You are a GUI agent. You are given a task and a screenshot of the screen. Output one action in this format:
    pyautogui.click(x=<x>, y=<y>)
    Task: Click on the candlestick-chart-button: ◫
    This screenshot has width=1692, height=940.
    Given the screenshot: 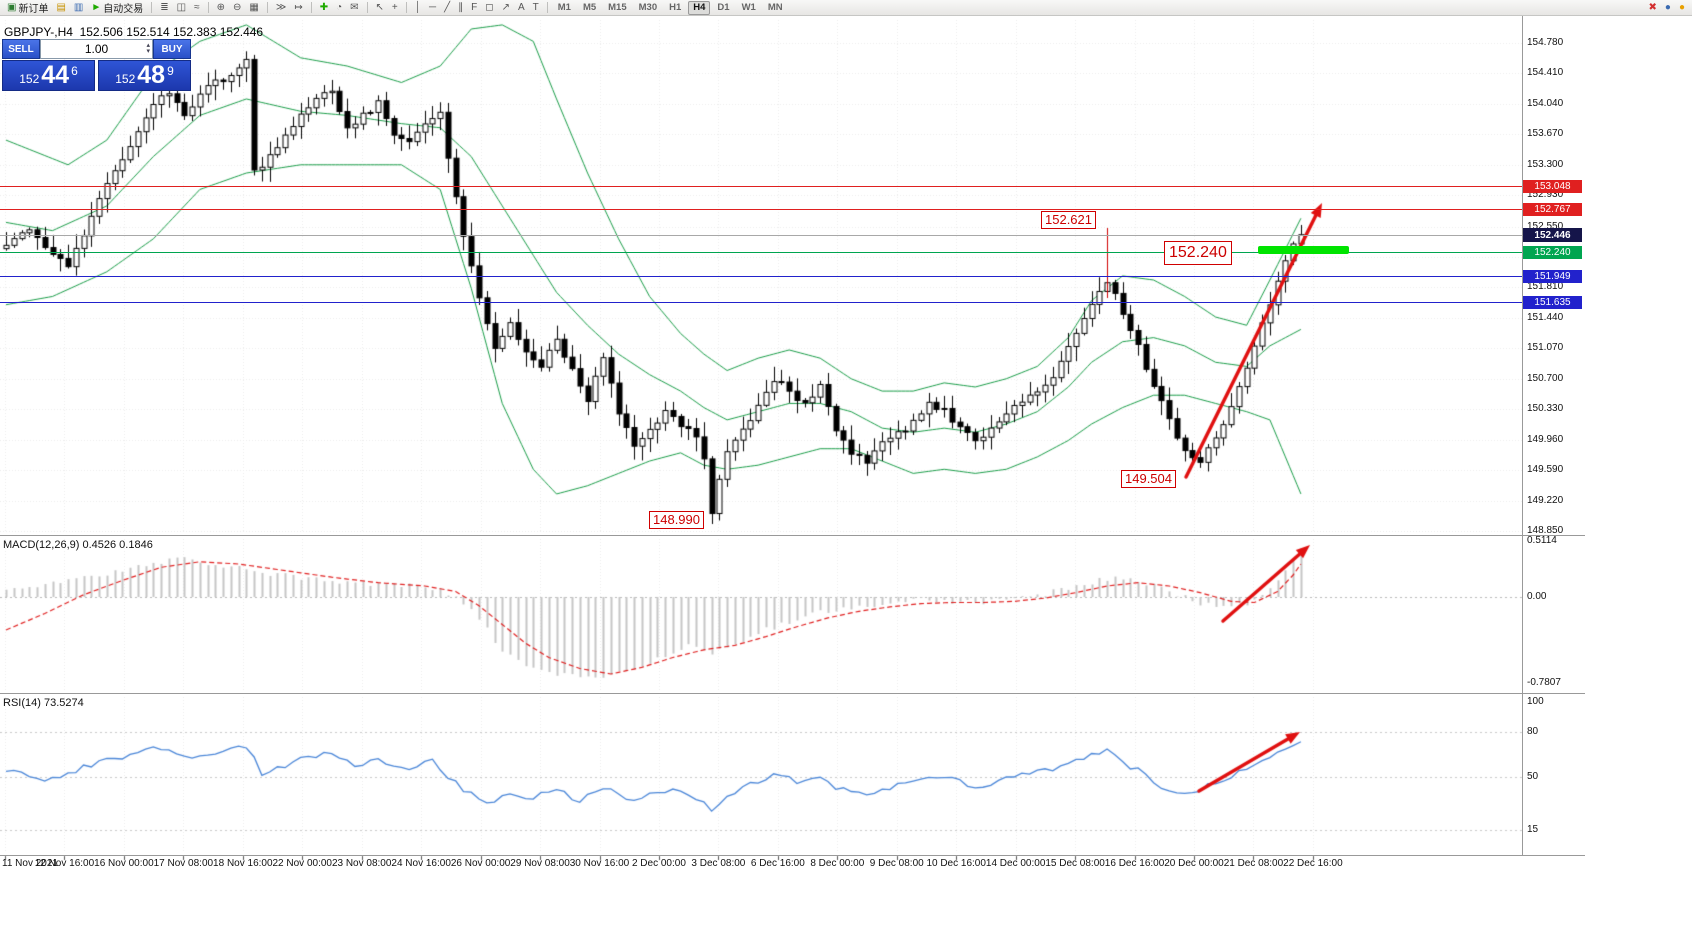 What is the action you would take?
    pyautogui.click(x=181, y=8)
    